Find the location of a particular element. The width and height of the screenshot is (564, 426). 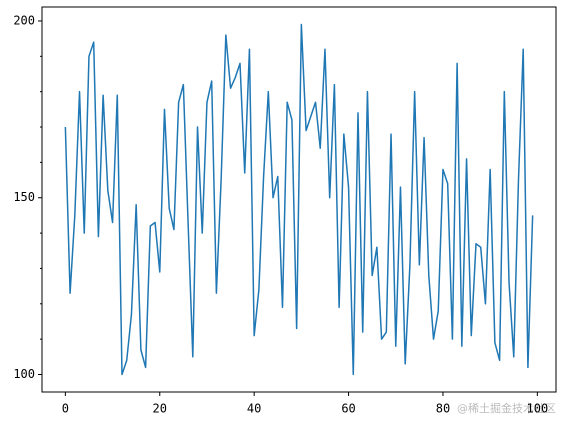

x-tick-label: 0 is located at coordinates (65, 409).